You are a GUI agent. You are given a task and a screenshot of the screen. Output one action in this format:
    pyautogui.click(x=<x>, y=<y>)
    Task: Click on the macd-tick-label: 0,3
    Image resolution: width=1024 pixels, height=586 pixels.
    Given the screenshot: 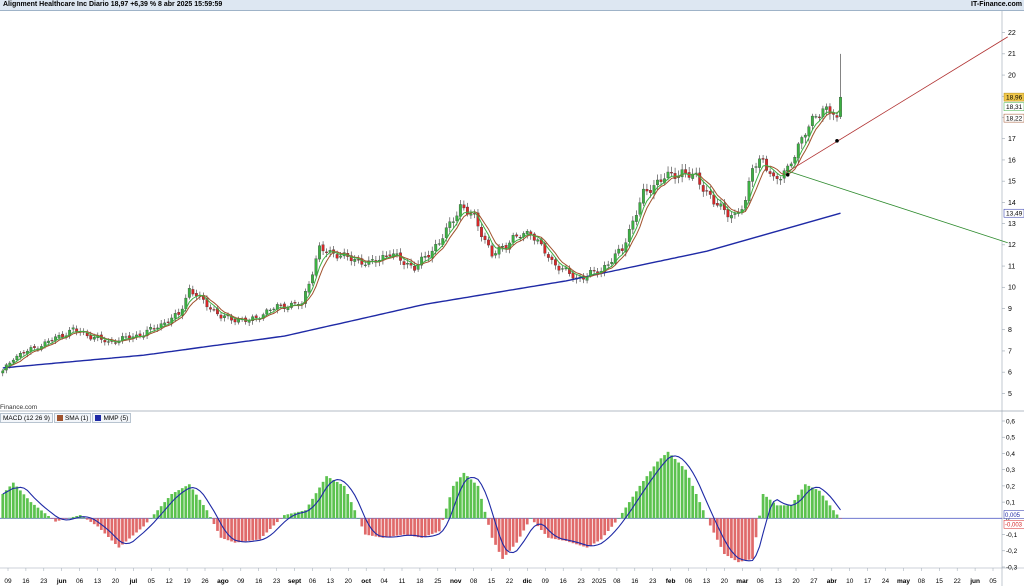 What is the action you would take?
    pyautogui.click(x=1010, y=470)
    